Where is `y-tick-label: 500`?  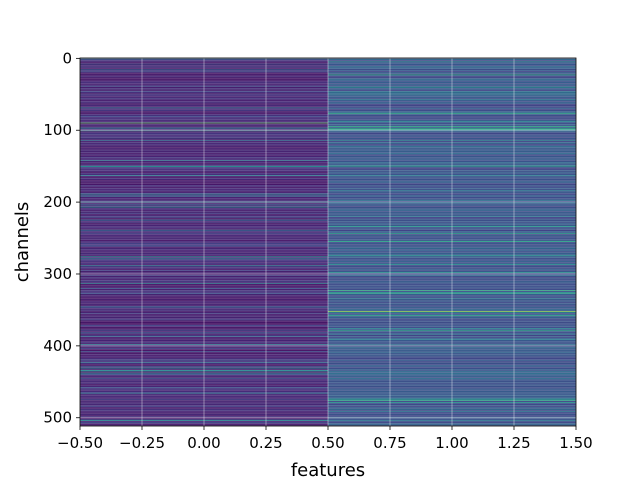 y-tick-label: 500 is located at coordinates (57, 418).